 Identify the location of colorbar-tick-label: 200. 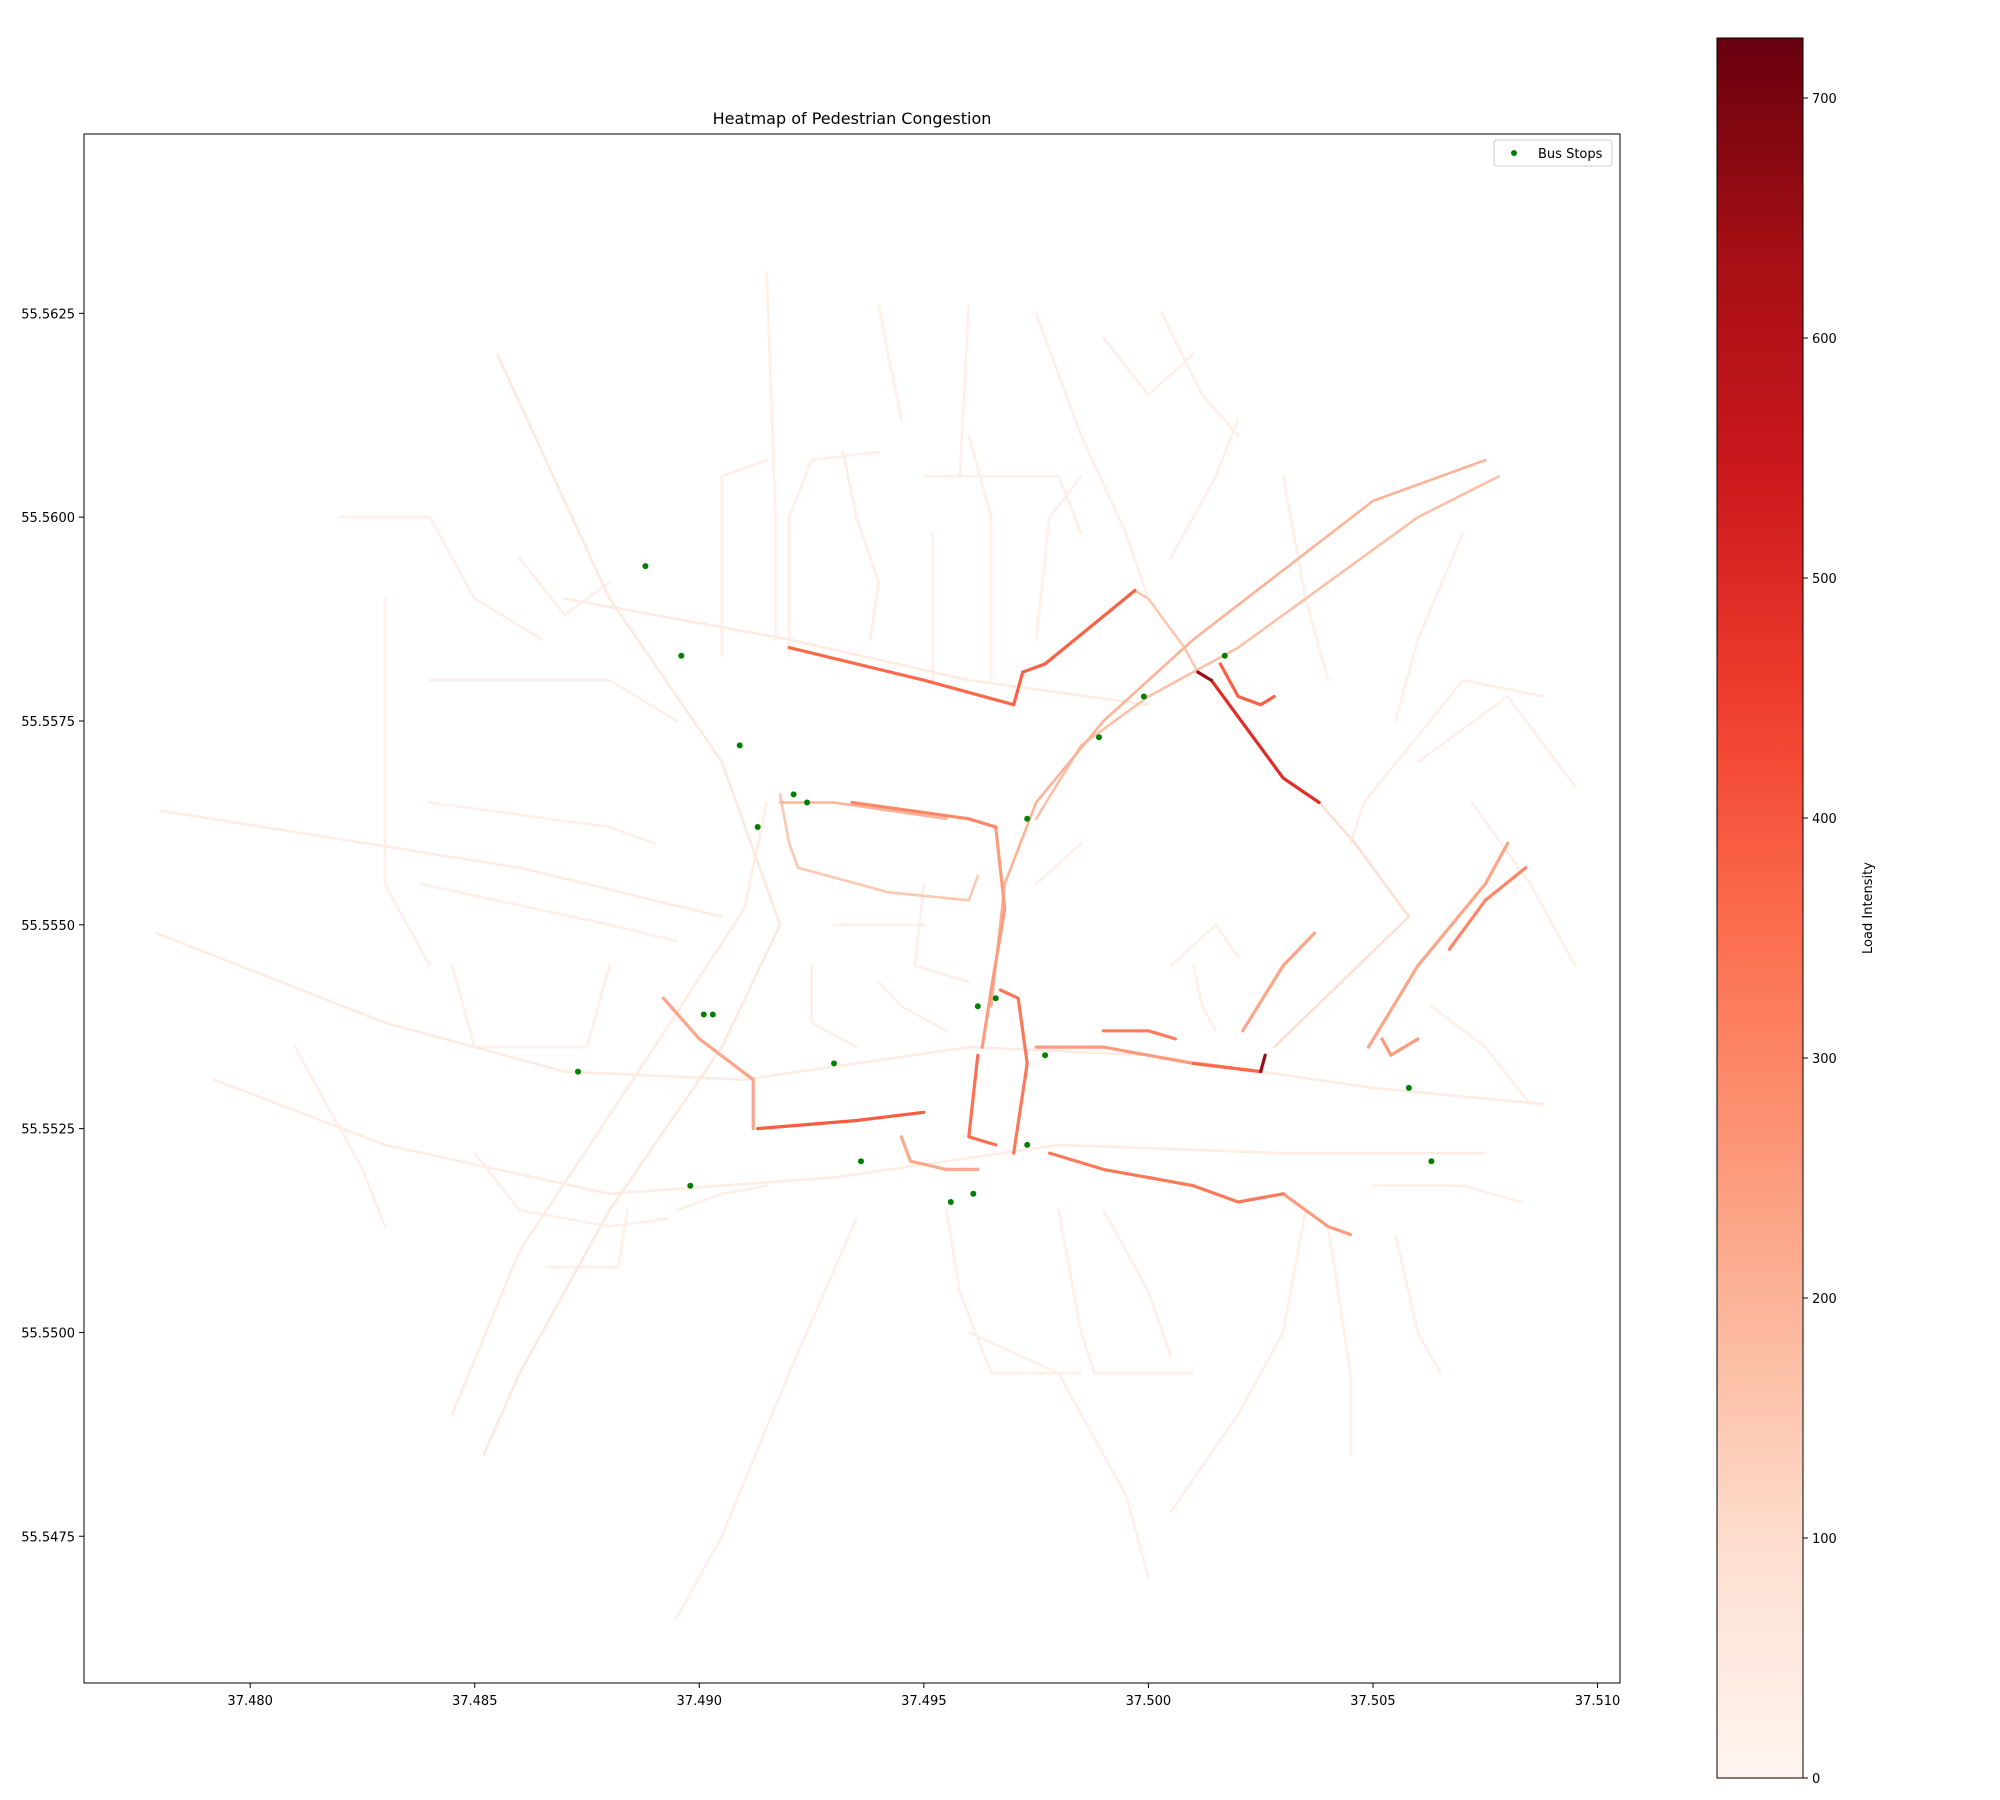
(1824, 1299).